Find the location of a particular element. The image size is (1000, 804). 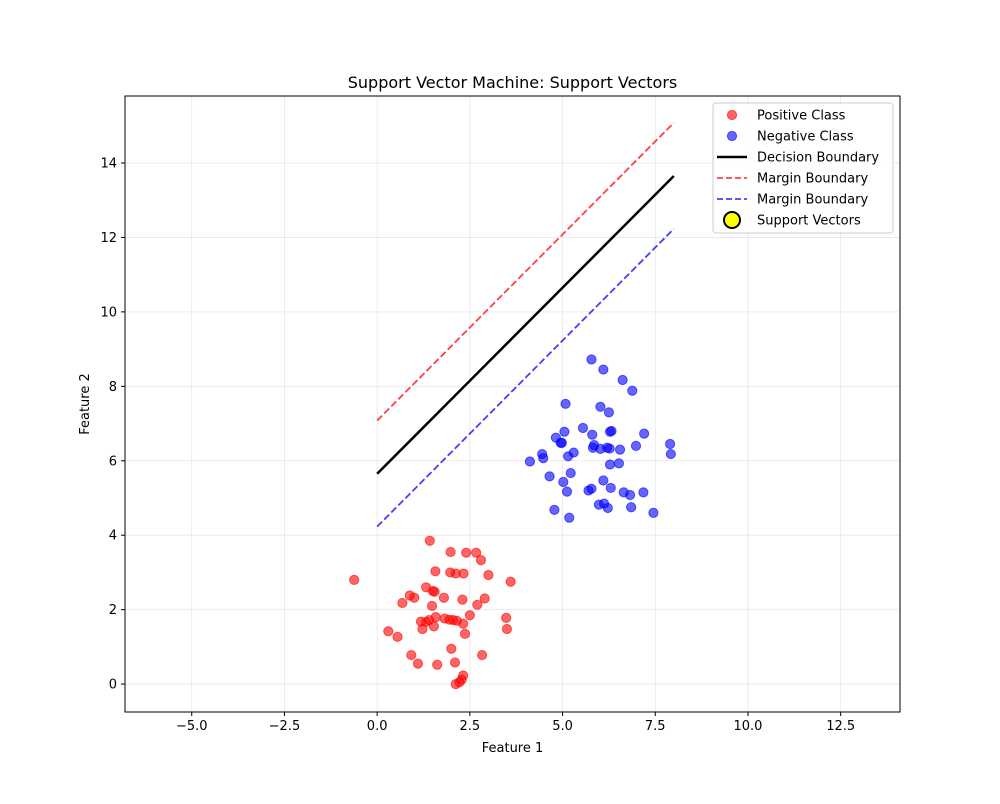

x-tick-label: 5.0 is located at coordinates (562, 726).